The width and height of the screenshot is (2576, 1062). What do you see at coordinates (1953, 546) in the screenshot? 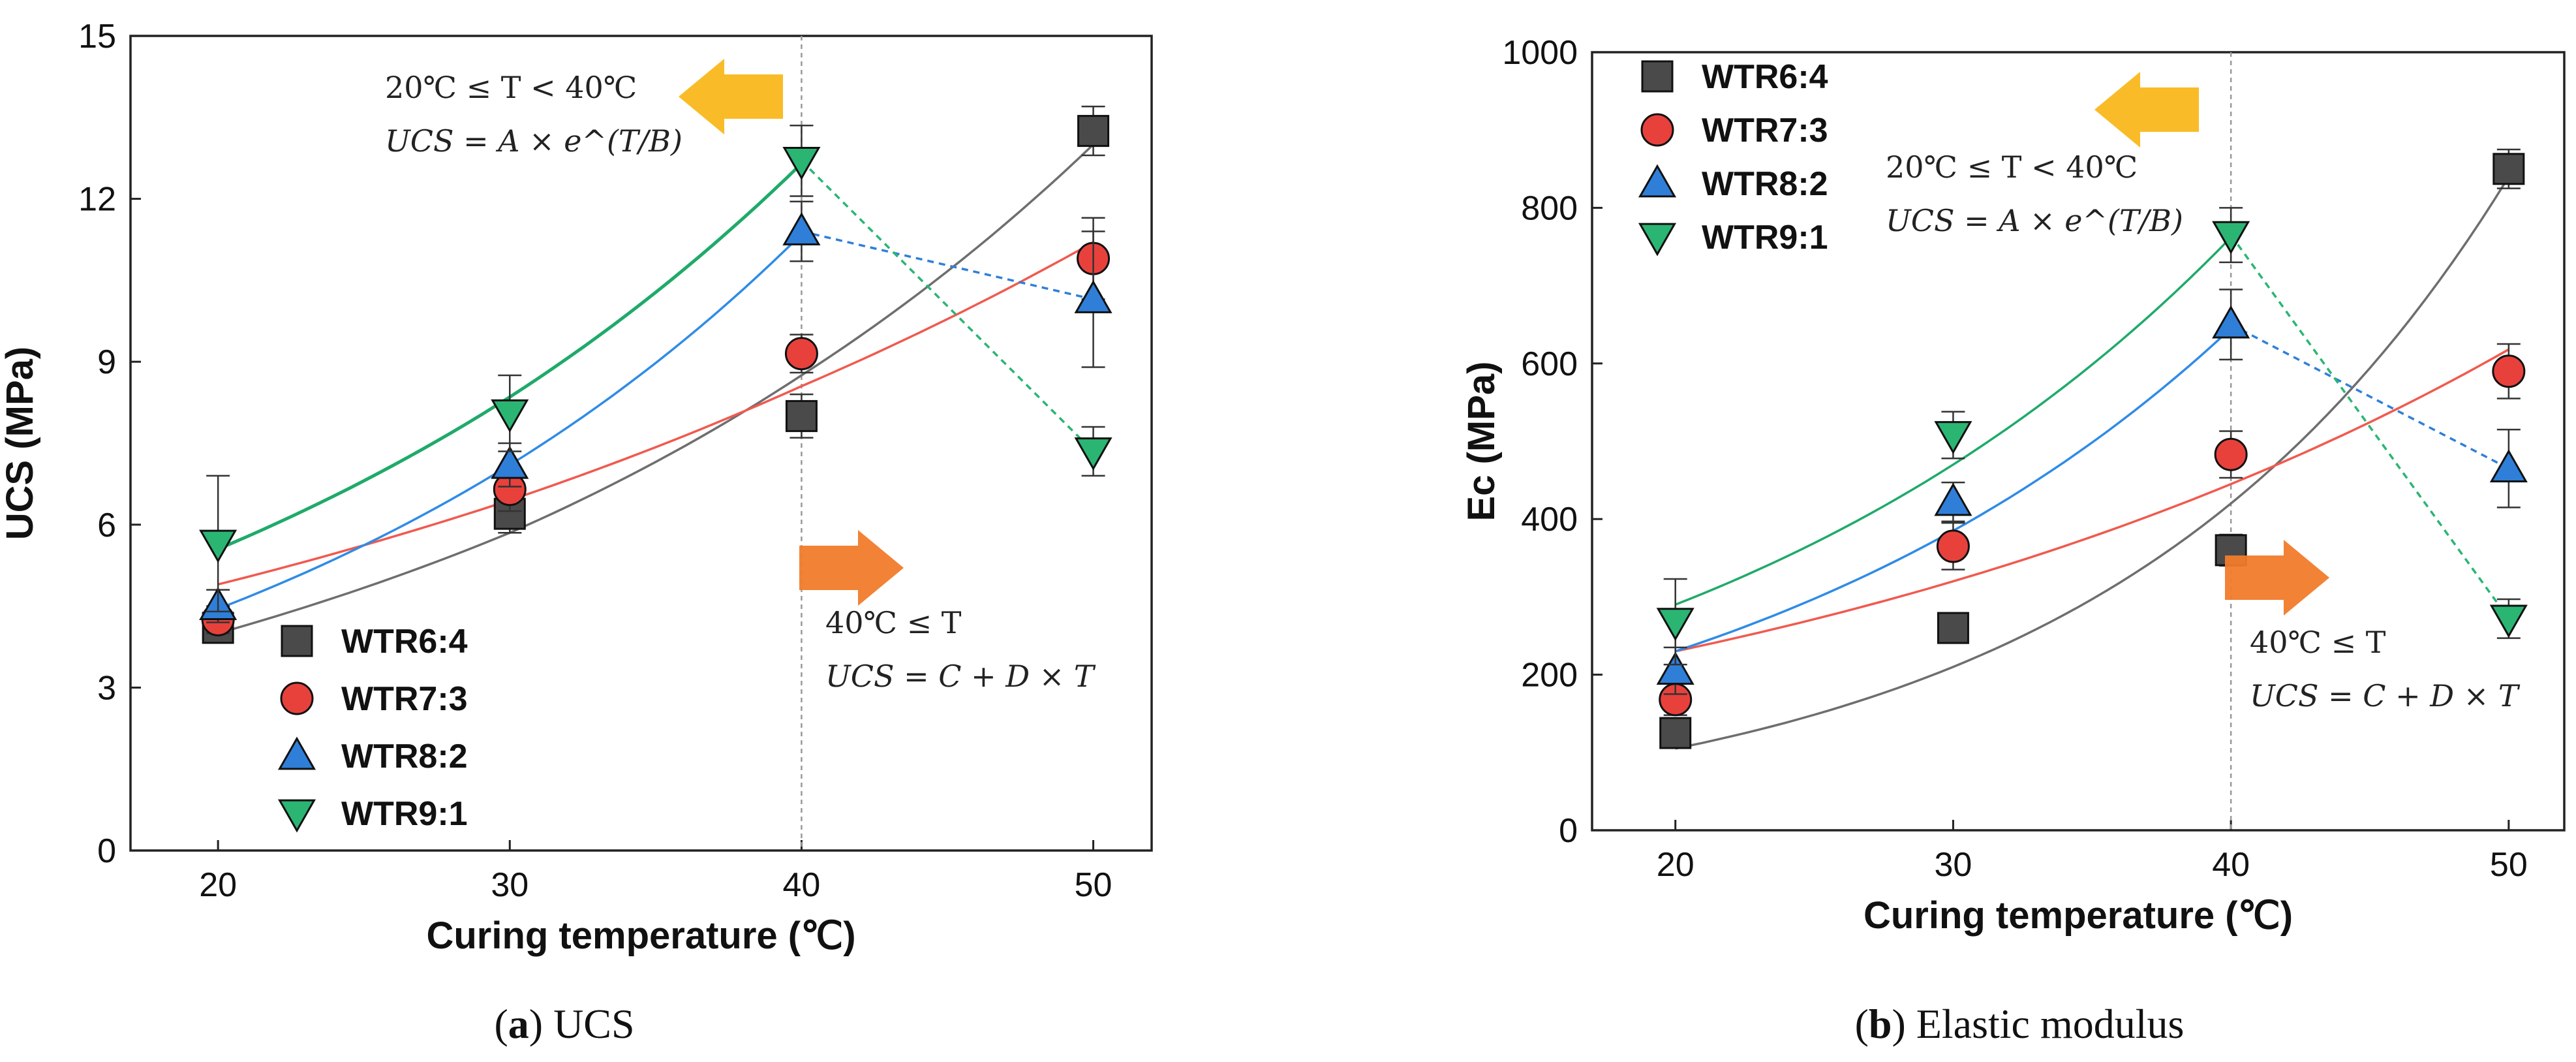
I see `data-point-WTR7:3-30` at bounding box center [1953, 546].